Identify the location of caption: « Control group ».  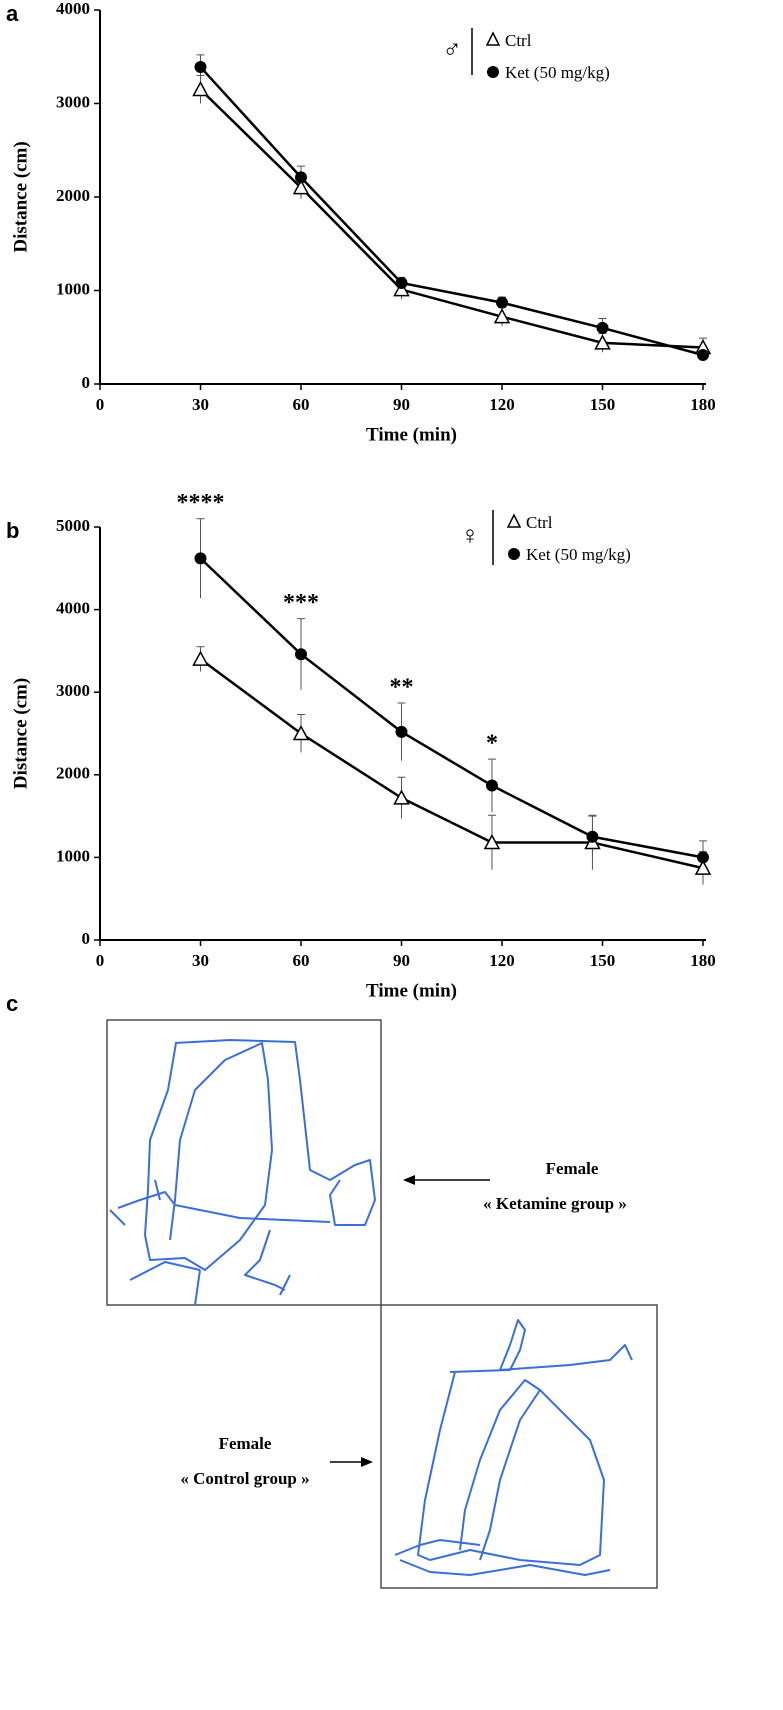
(244, 1478).